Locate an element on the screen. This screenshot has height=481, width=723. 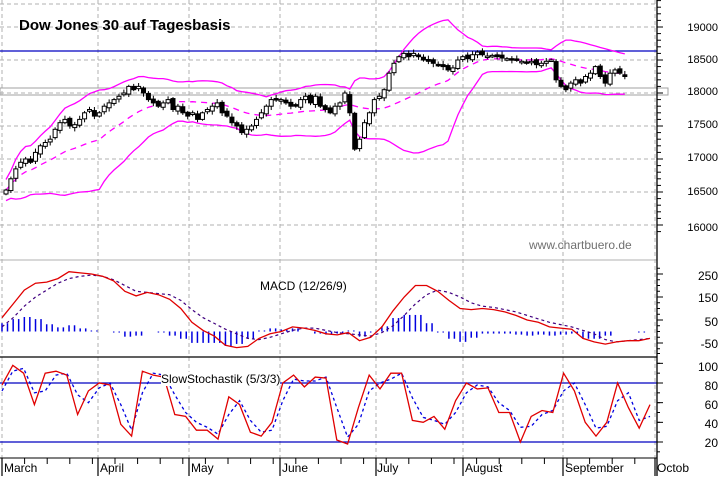
macd-tick-label: -50 is located at coordinates (709, 344).